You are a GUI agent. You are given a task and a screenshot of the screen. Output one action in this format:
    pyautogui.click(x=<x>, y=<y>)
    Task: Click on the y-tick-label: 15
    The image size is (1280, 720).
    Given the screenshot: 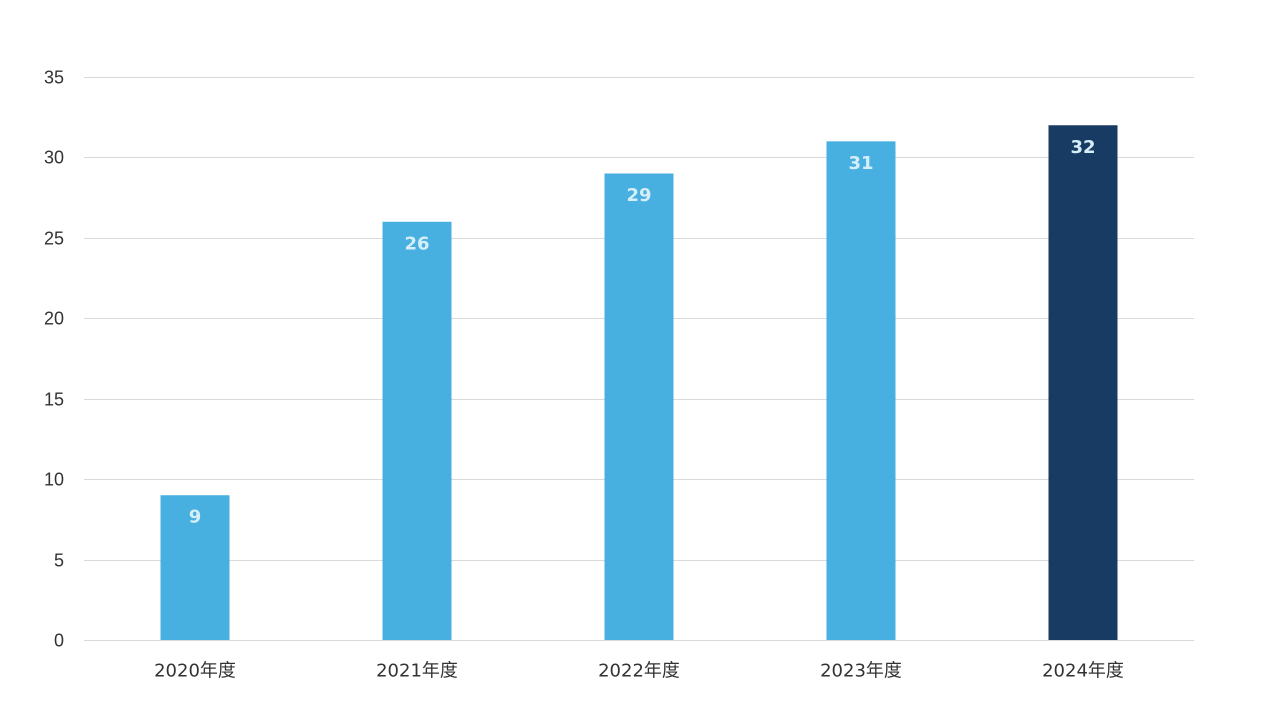 What is the action you would take?
    pyautogui.click(x=54, y=400)
    